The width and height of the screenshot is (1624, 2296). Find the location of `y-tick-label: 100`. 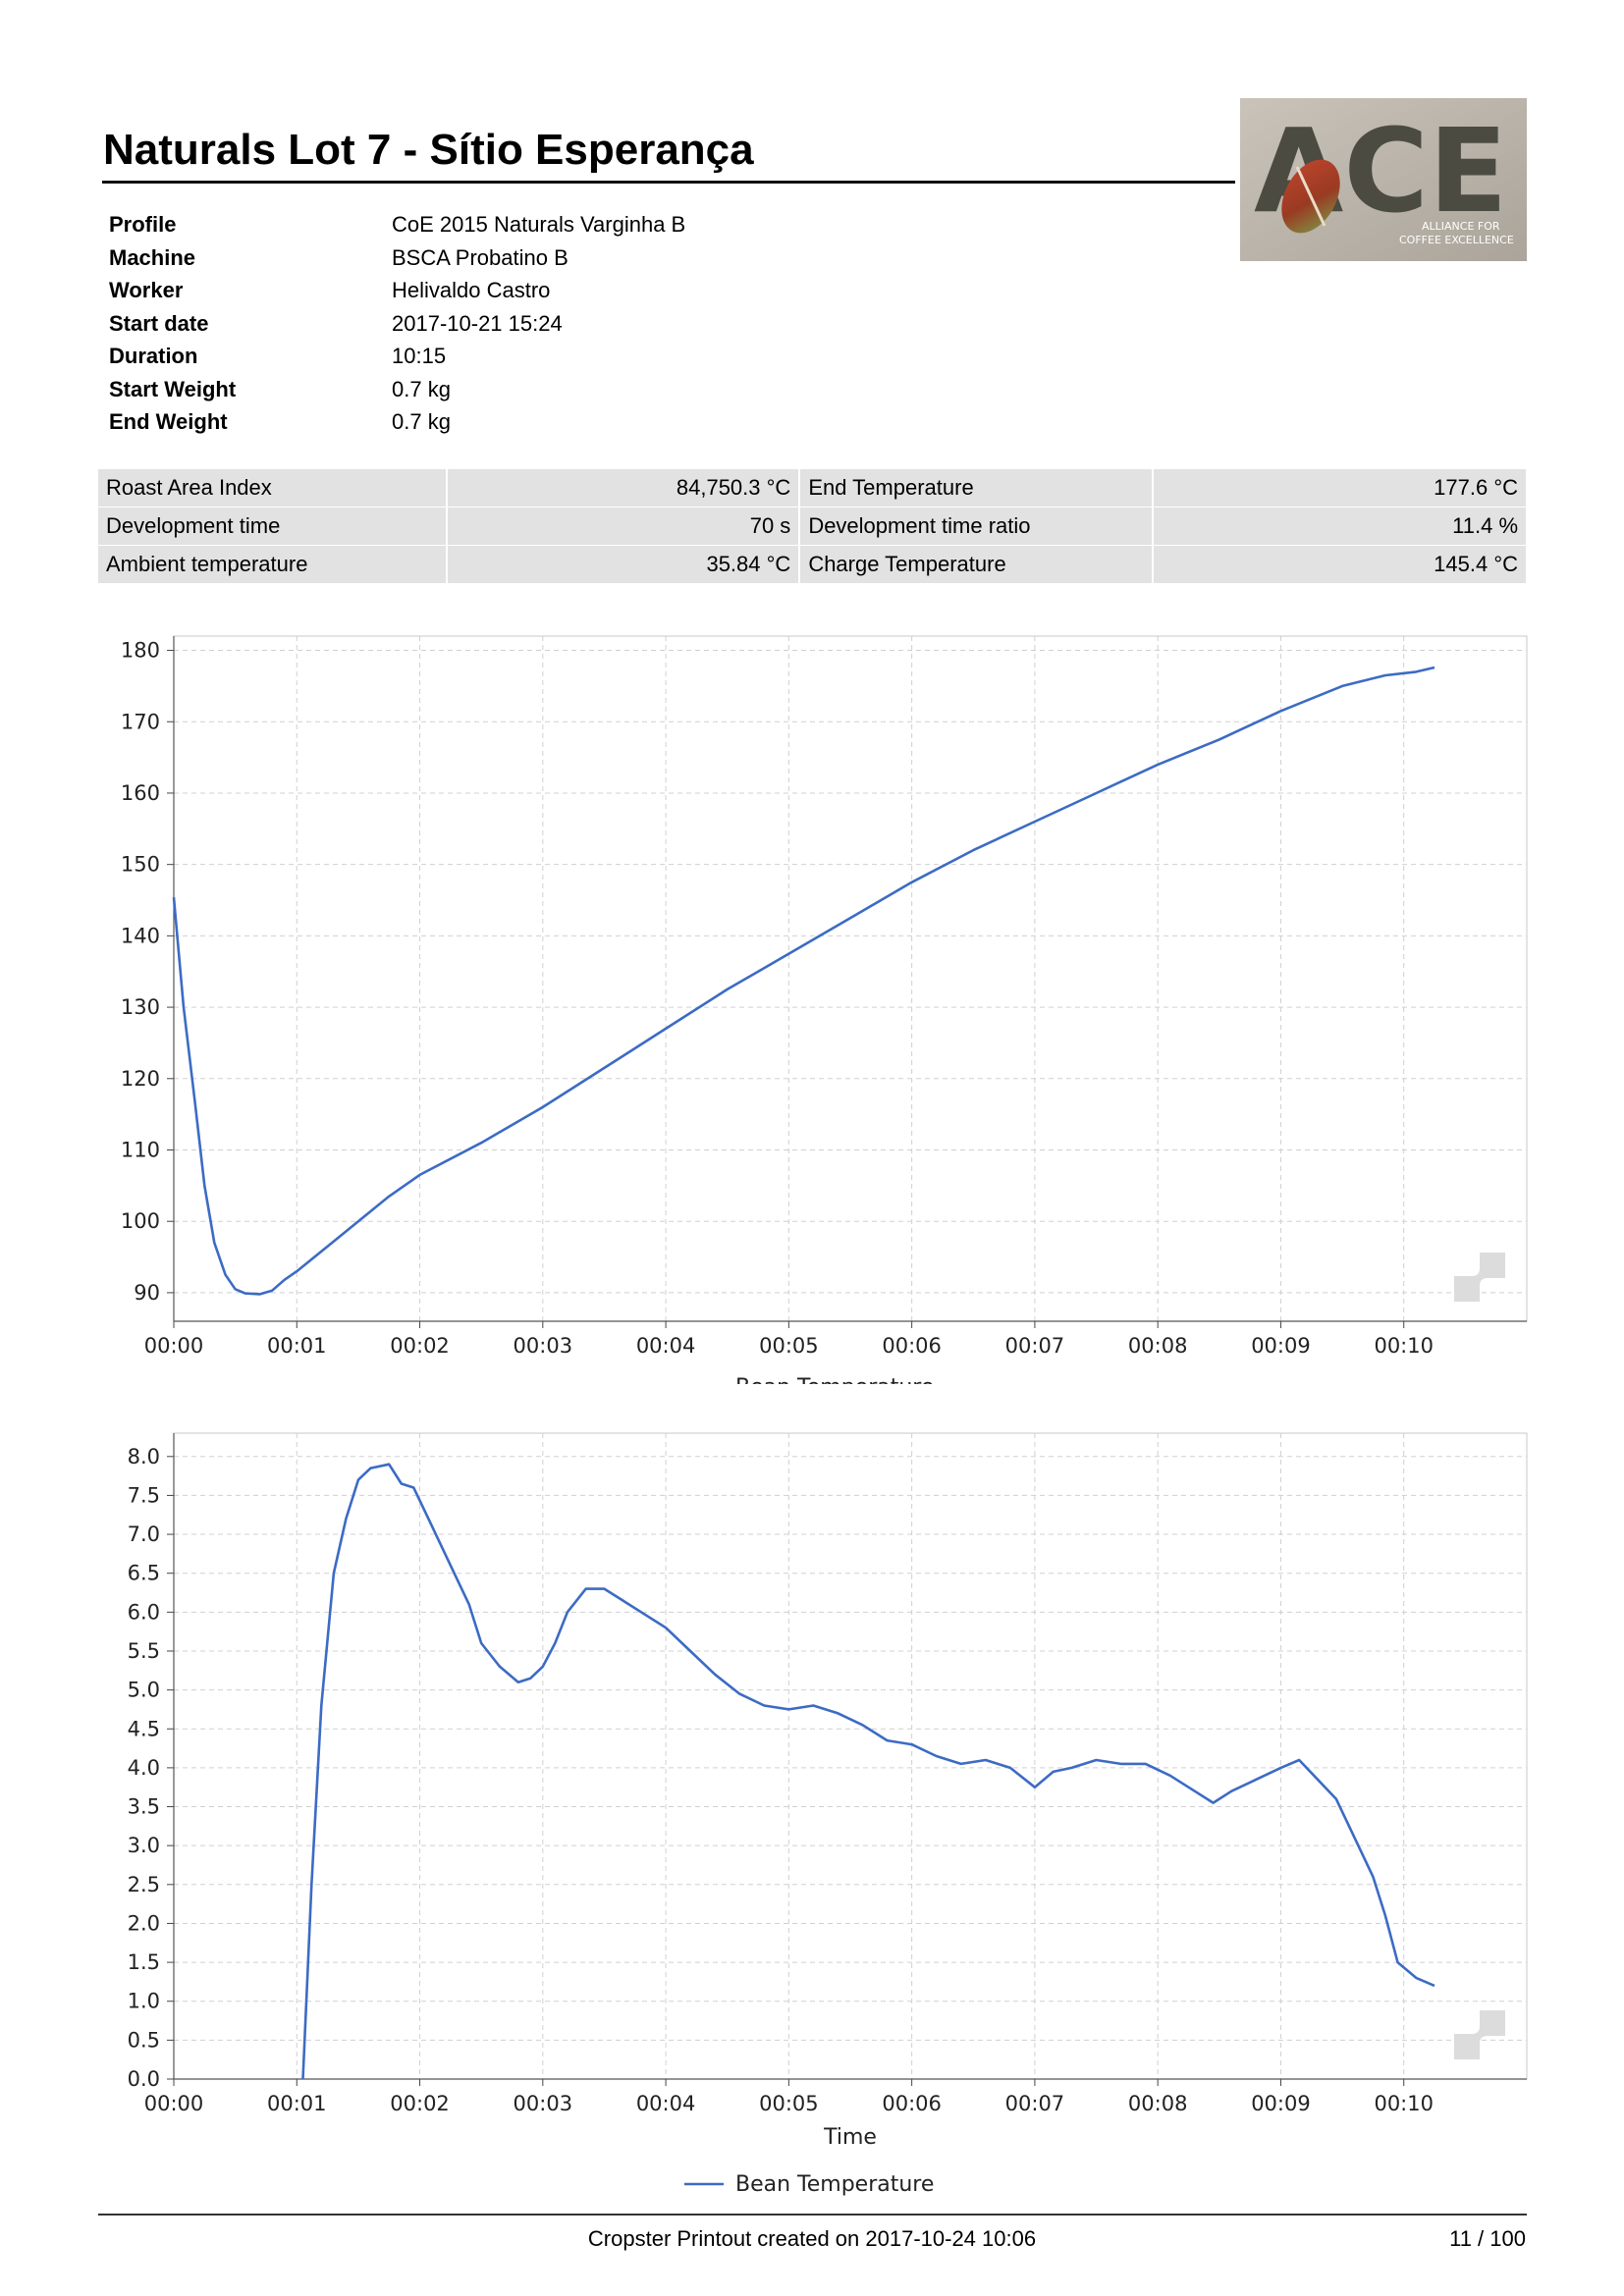

y-tick-label: 100 is located at coordinates (140, 1221).